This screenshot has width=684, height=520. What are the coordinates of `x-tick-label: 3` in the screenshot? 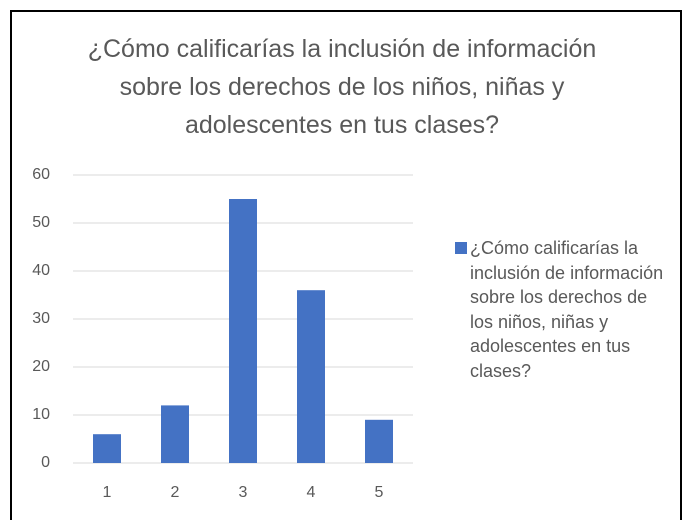 It's located at (243, 492).